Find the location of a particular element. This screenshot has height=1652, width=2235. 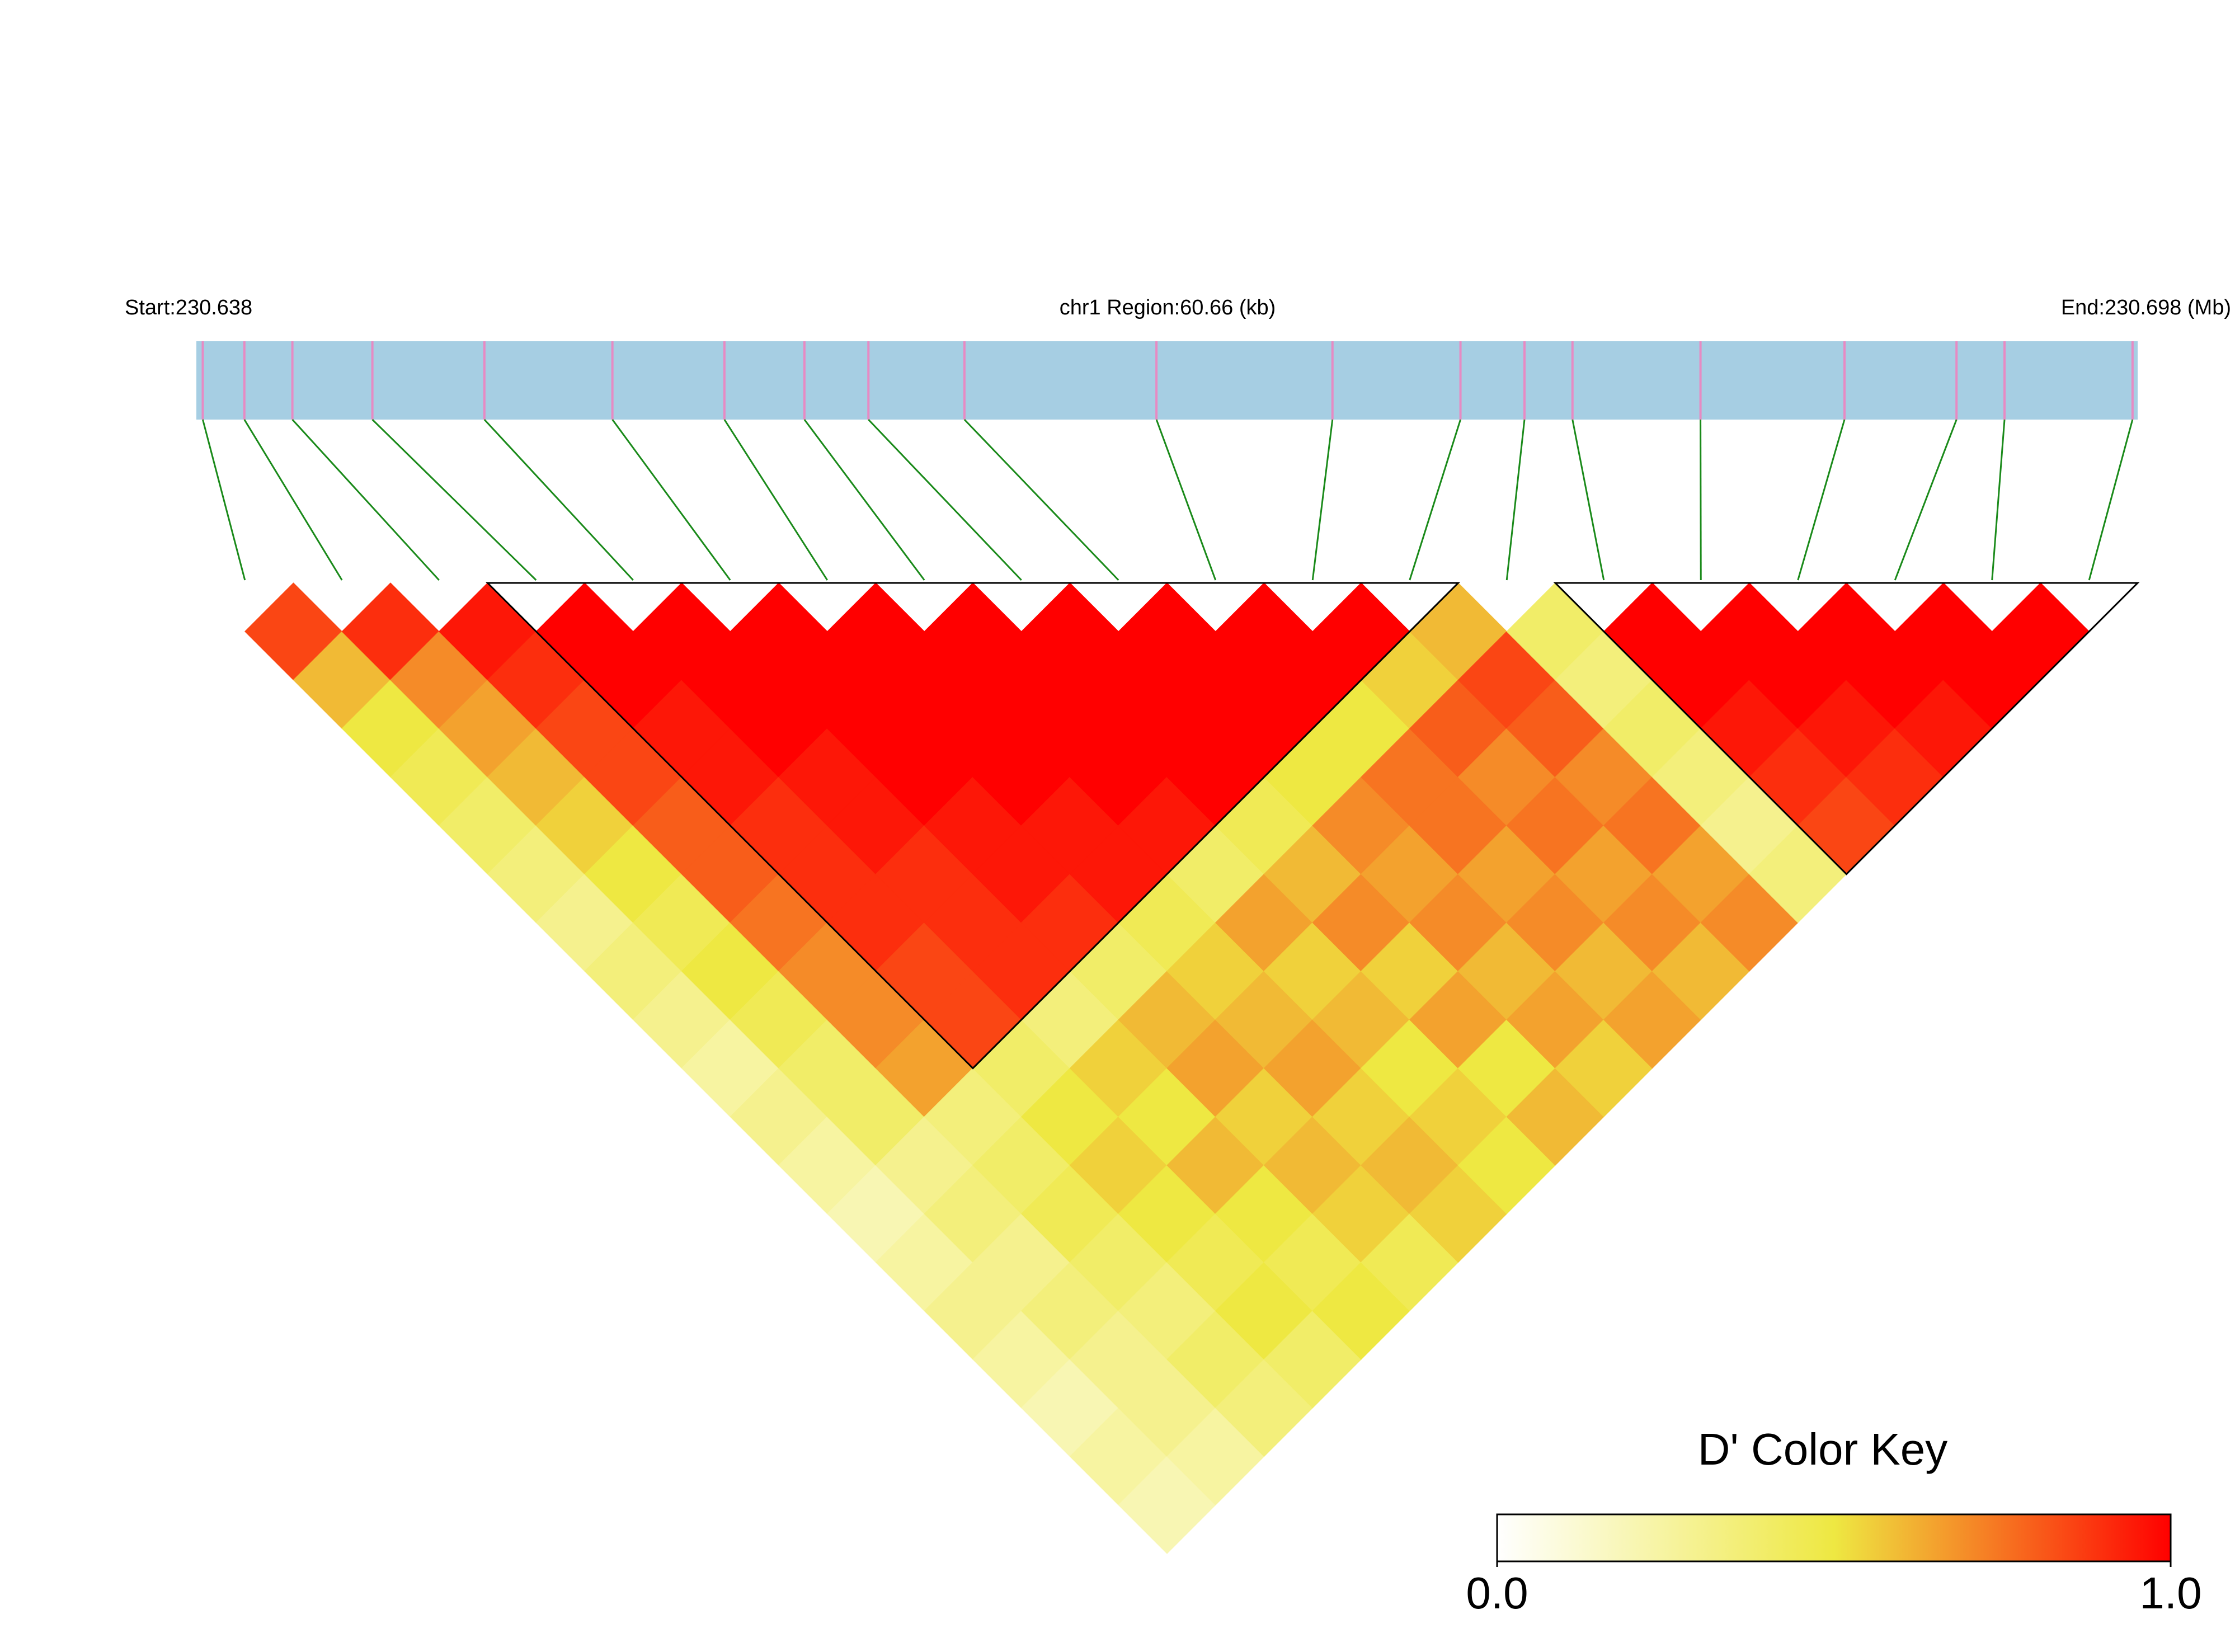

color-key-title: D' Color Key is located at coordinates (1823, 1449).